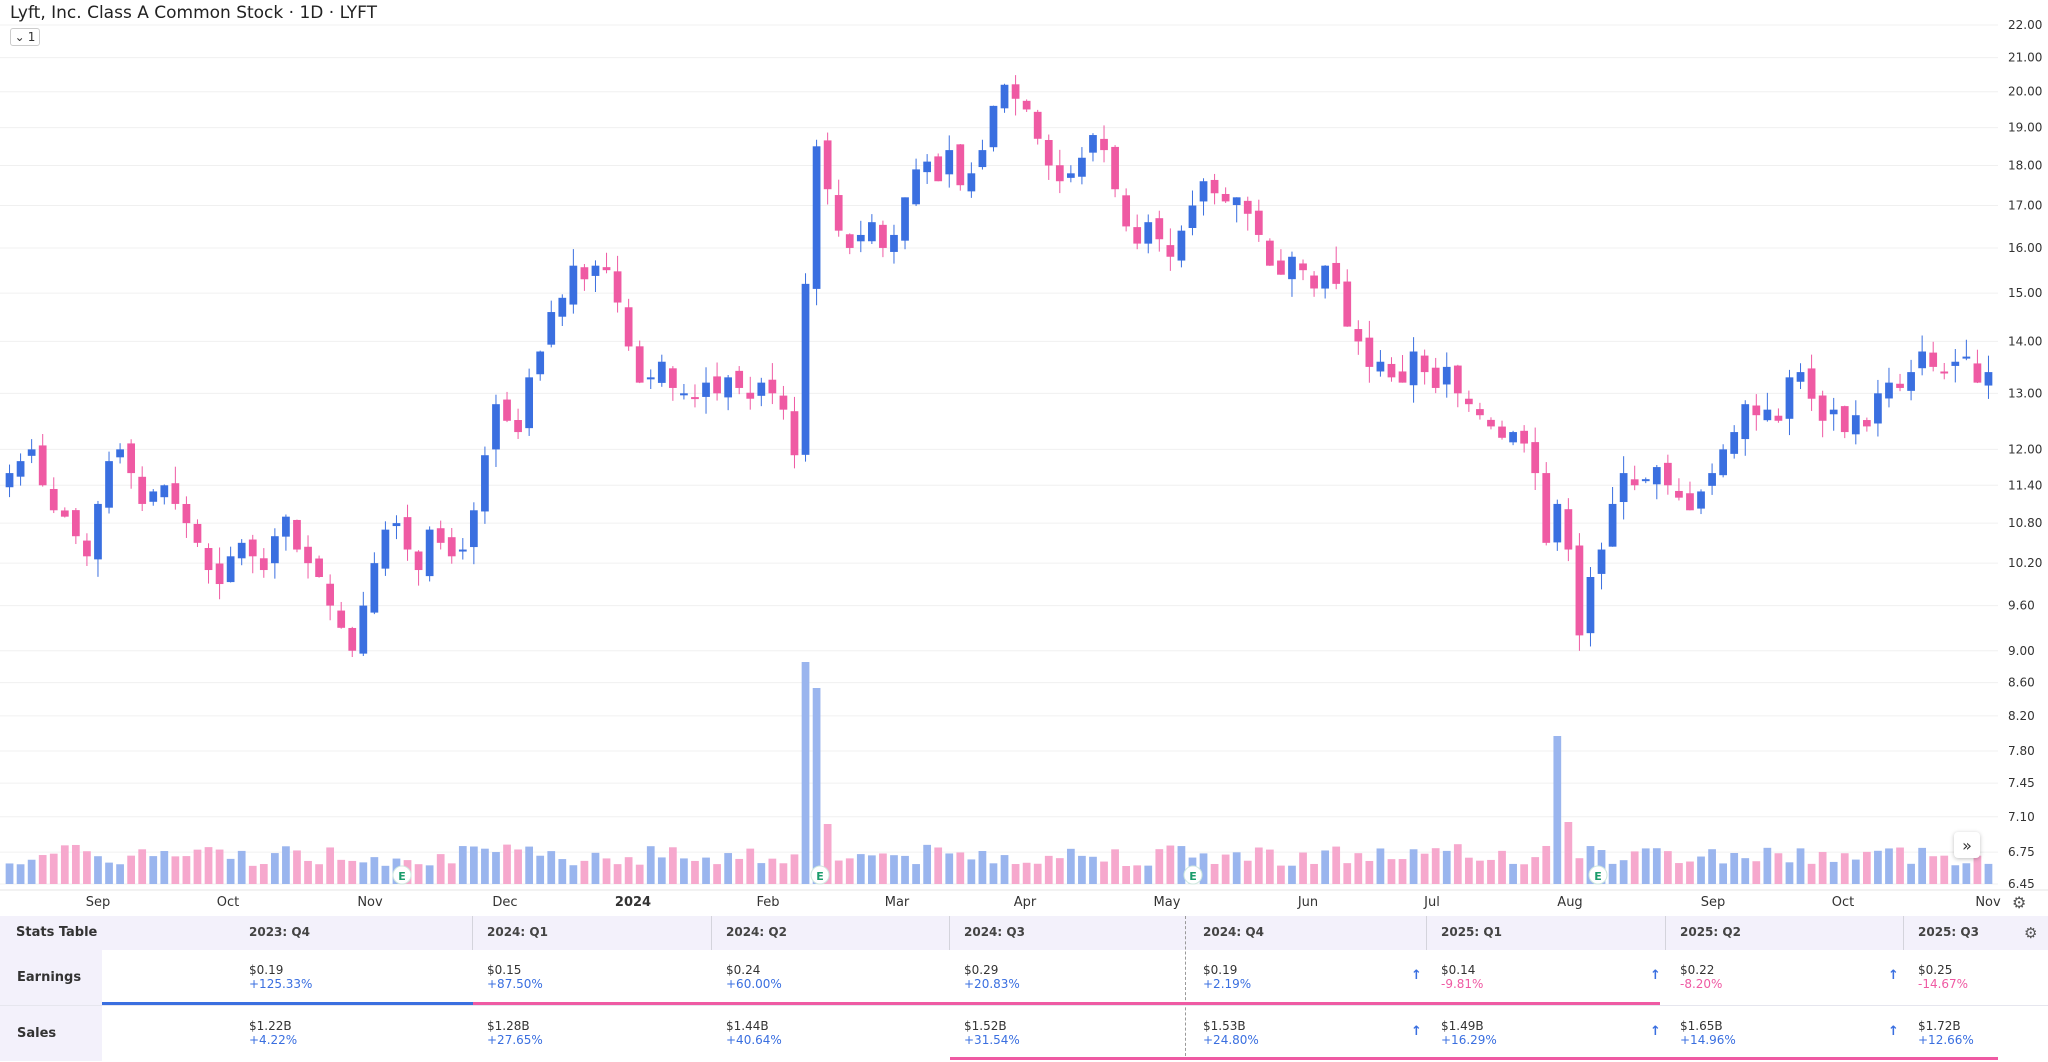 This screenshot has height=1062, width=2048. Describe the element at coordinates (51, 977) in the screenshot. I see `earnings-row-label: Earnings` at that location.